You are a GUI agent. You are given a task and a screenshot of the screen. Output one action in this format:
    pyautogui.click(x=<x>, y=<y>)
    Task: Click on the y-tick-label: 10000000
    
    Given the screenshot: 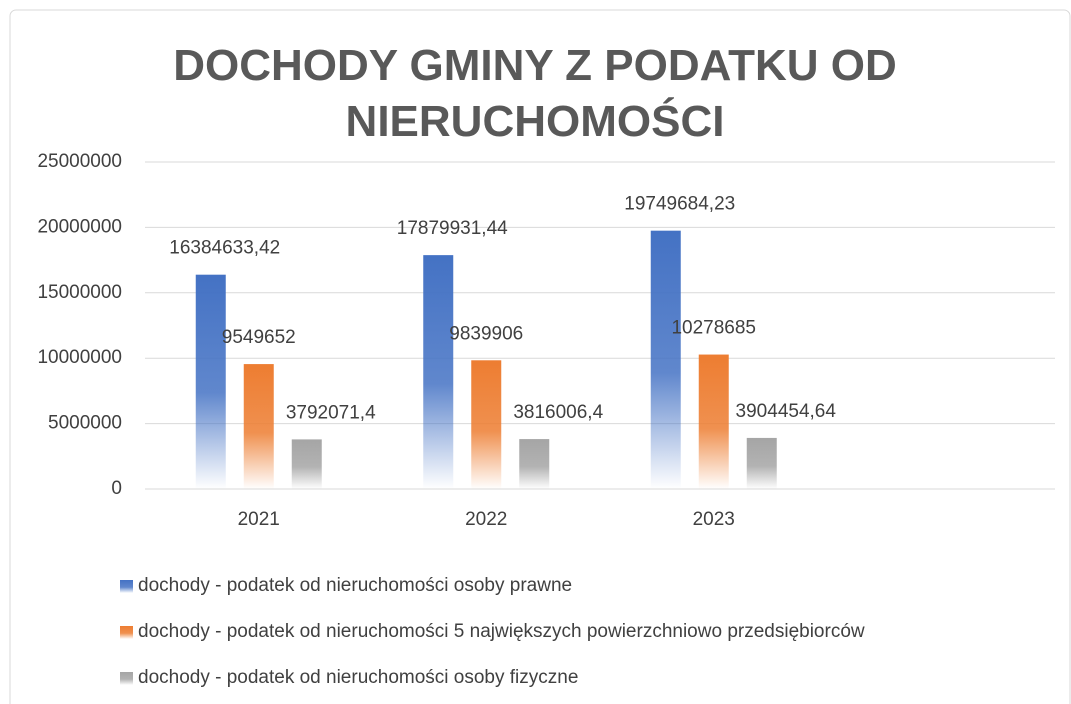 What is the action you would take?
    pyautogui.click(x=79, y=357)
    